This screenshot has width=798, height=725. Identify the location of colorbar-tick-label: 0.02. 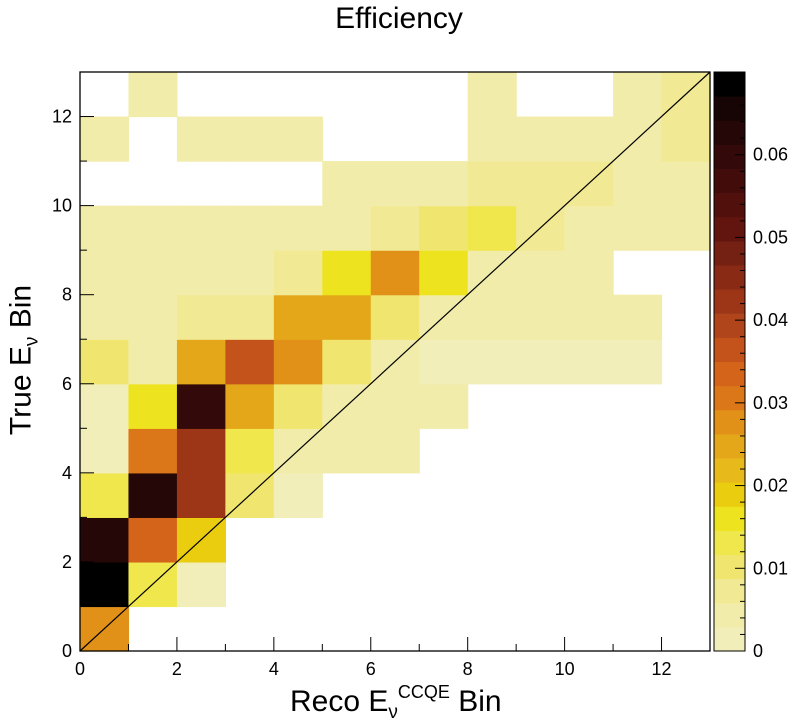
(770, 486).